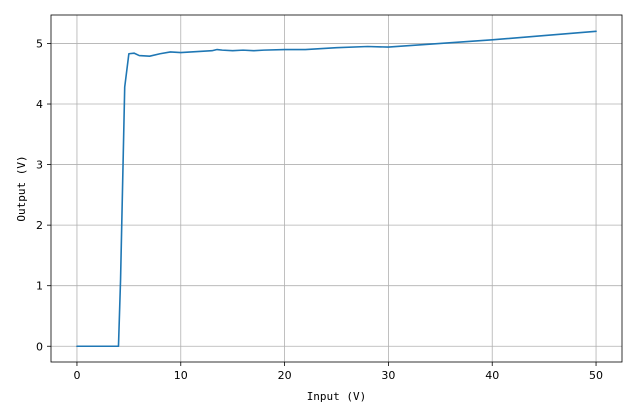  I want to click on x-tick-label: 10, so click(181, 375).